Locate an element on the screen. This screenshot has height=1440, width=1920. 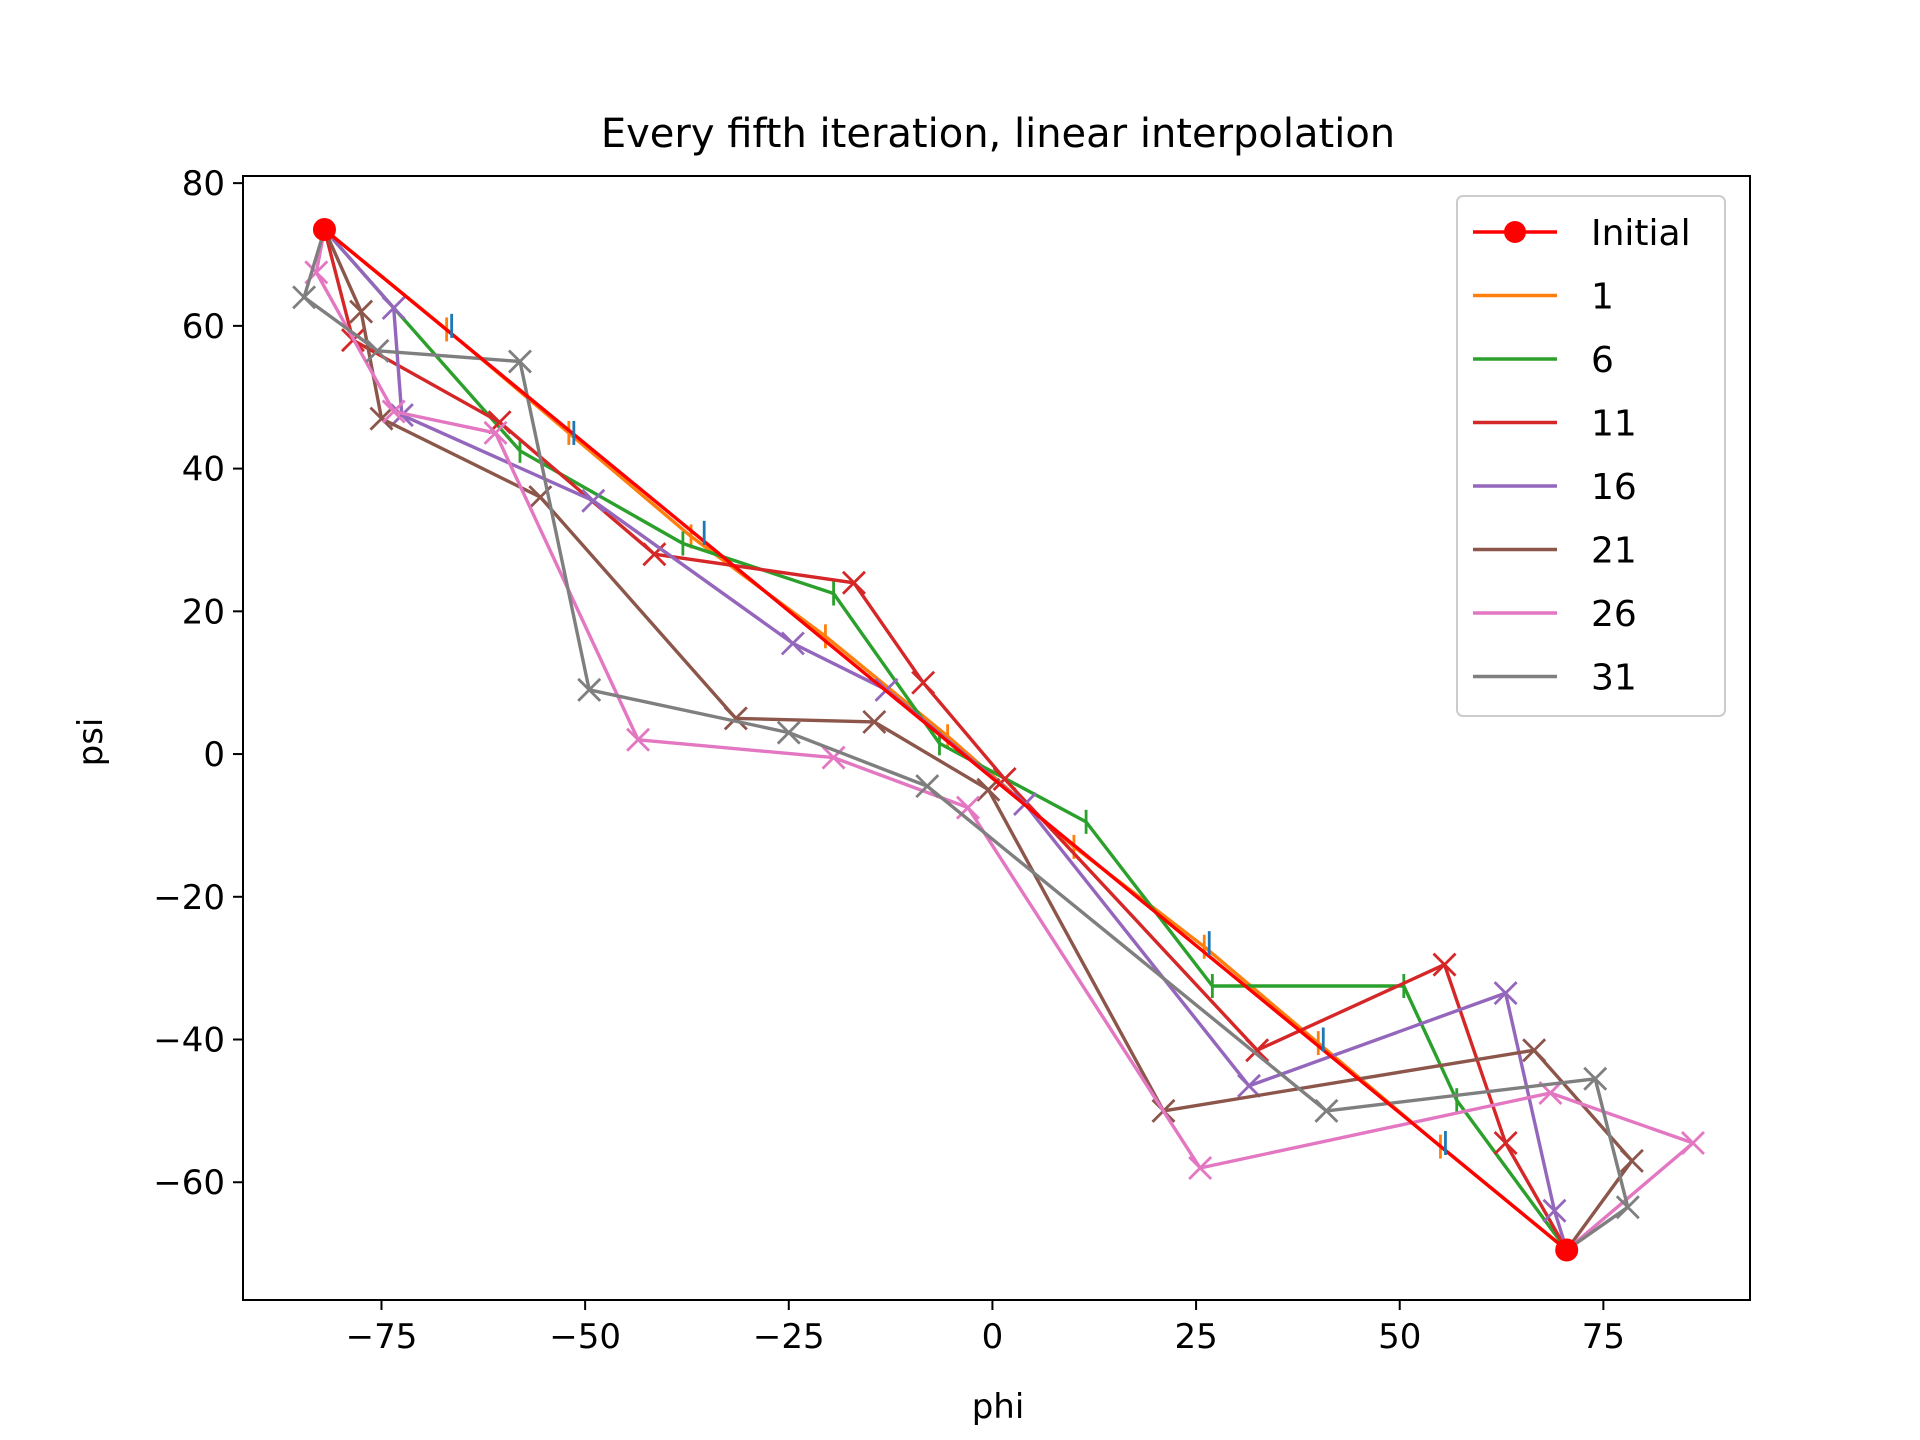
y-tick-label: 20 is located at coordinates (203, 612).